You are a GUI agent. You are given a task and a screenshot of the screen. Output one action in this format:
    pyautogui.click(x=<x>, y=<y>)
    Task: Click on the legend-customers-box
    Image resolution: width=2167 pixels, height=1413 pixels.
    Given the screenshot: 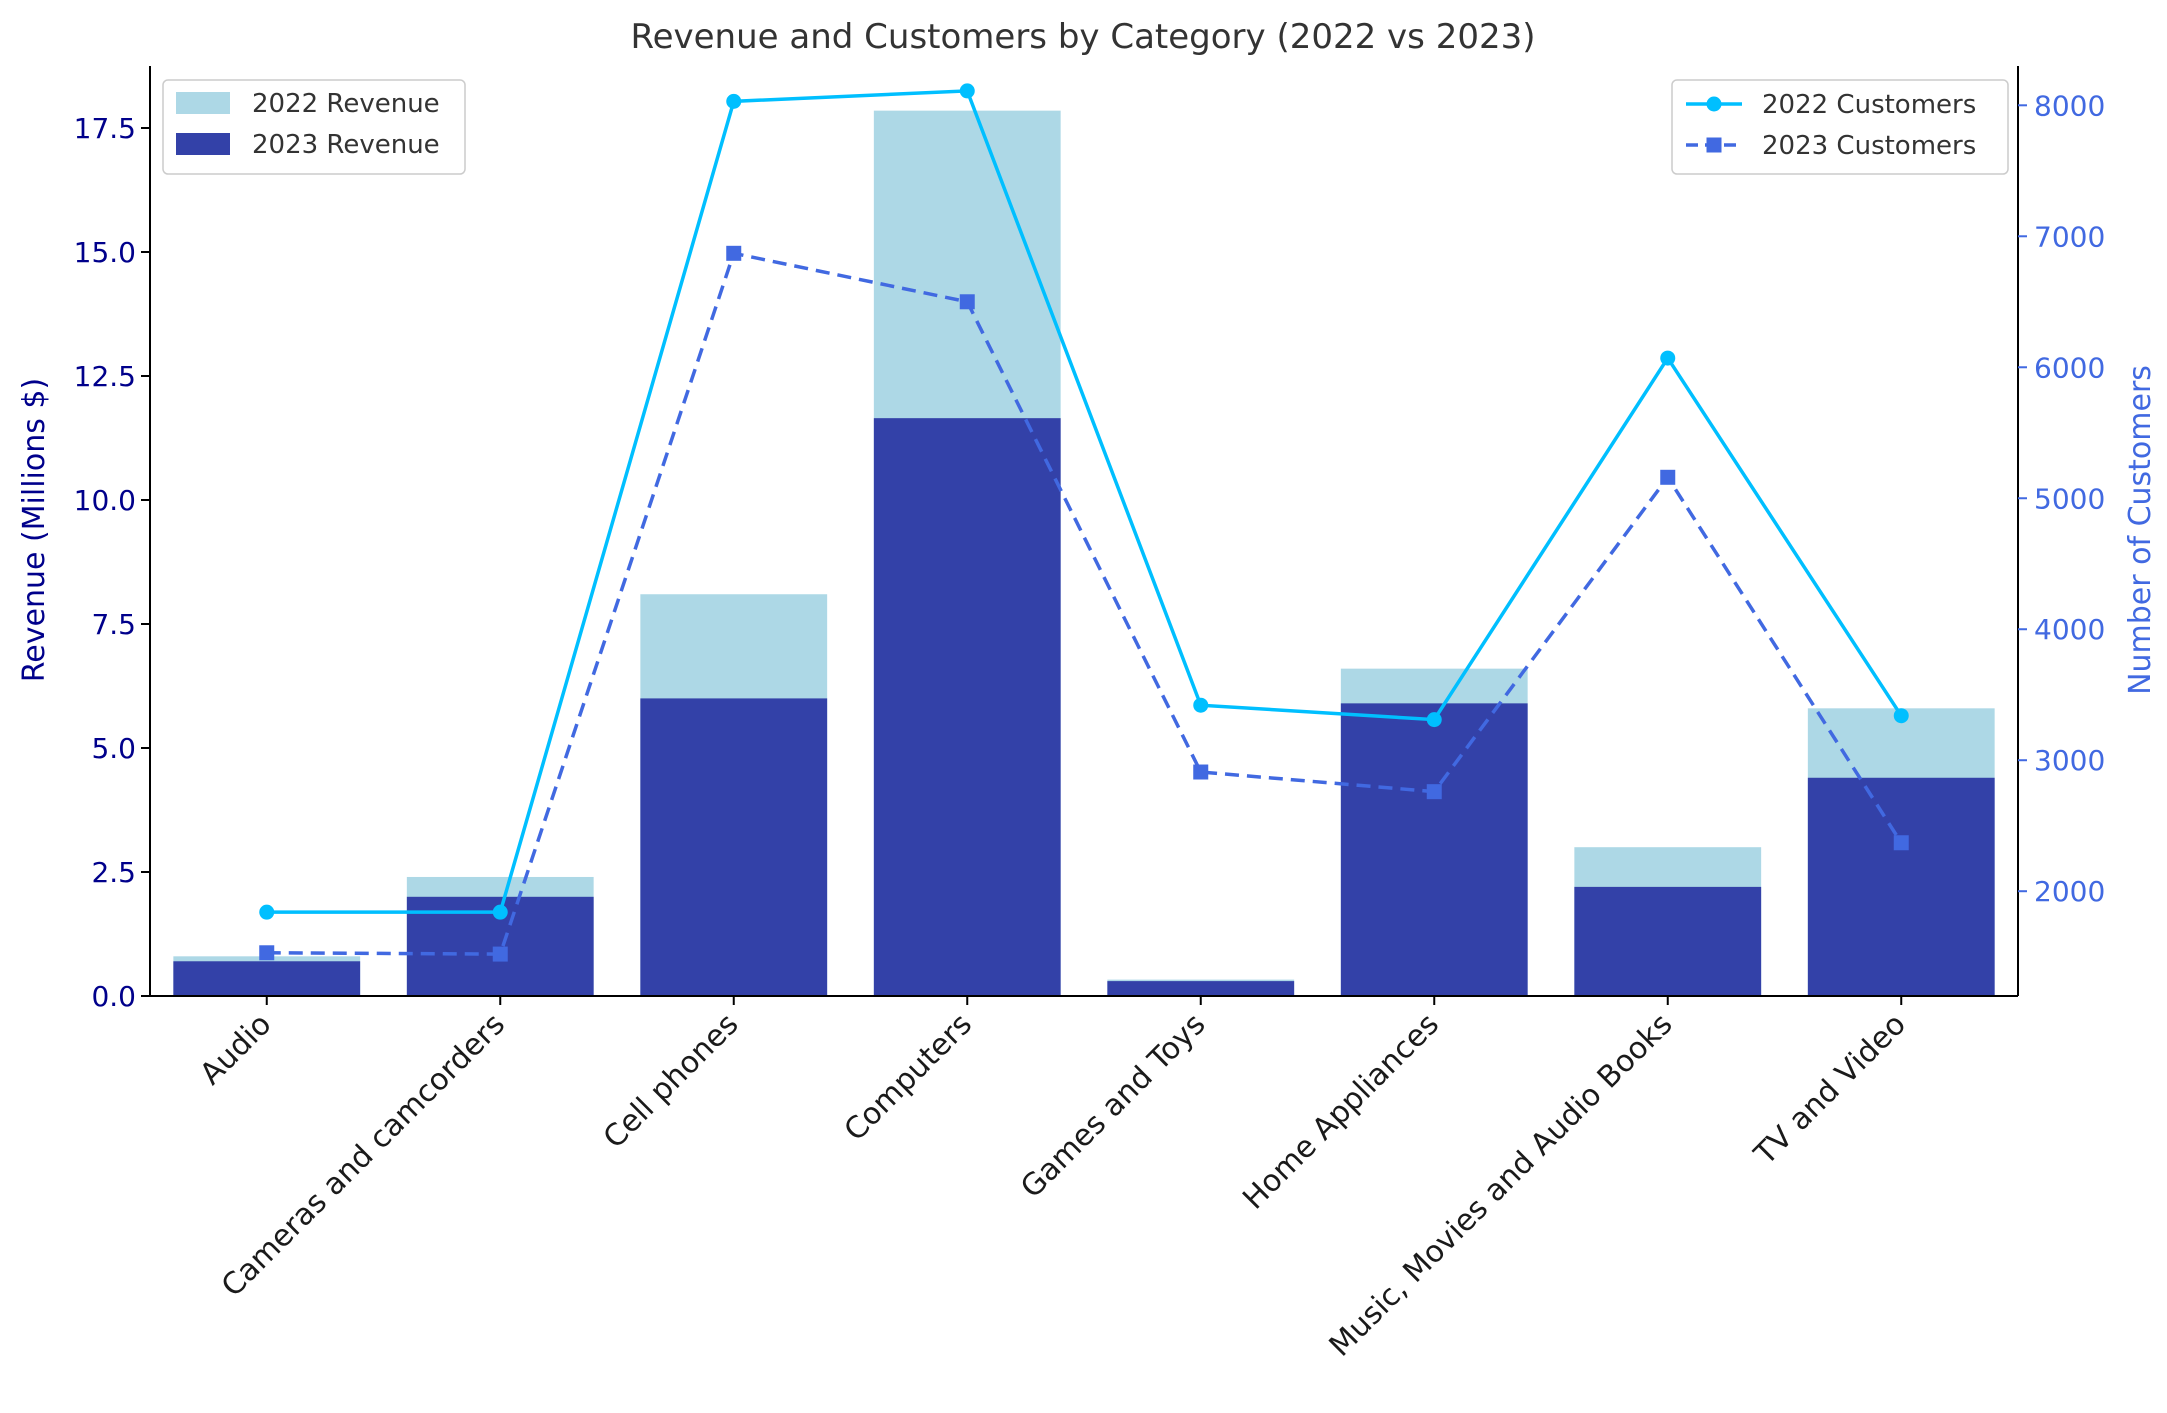 What is the action you would take?
    pyautogui.click(x=1840, y=127)
    